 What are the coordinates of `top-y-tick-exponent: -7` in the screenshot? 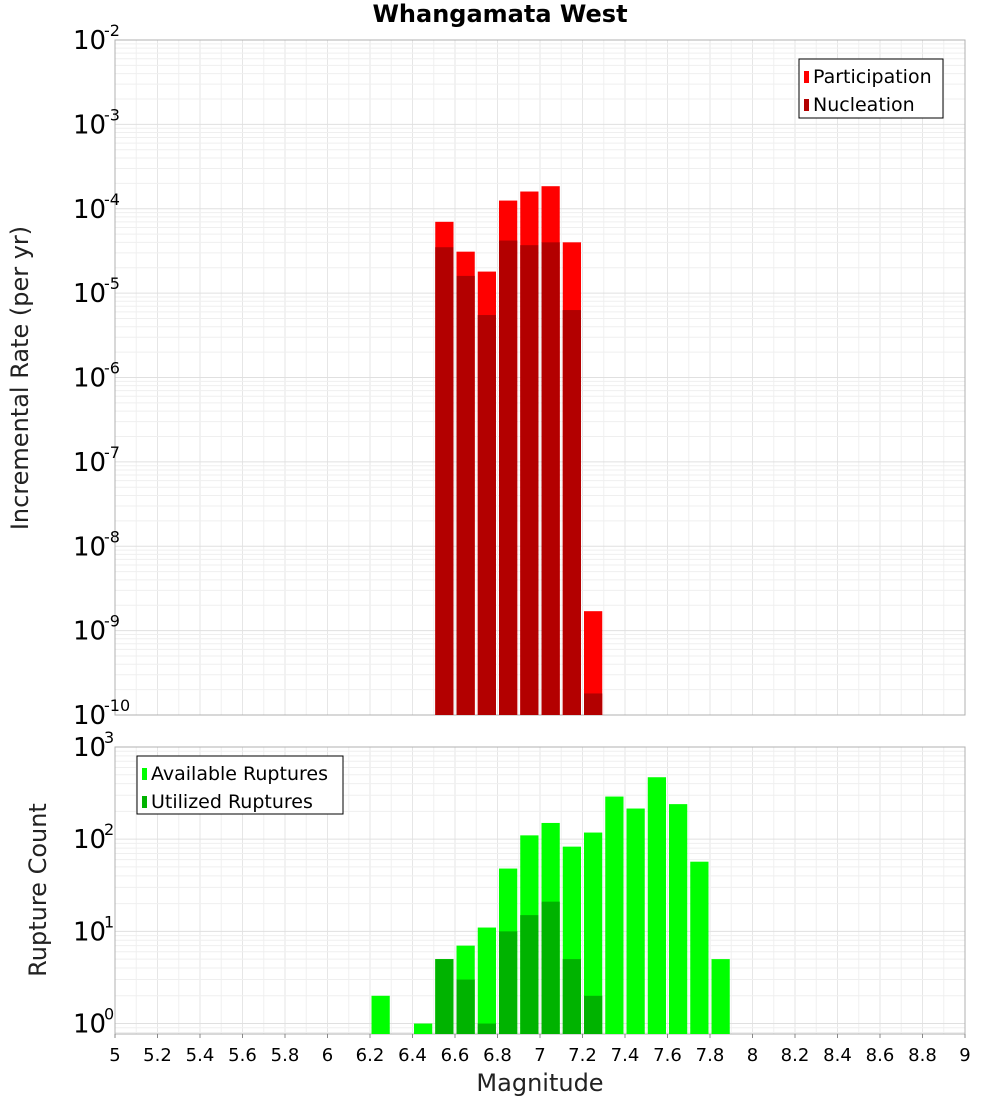 It's located at (112, 452).